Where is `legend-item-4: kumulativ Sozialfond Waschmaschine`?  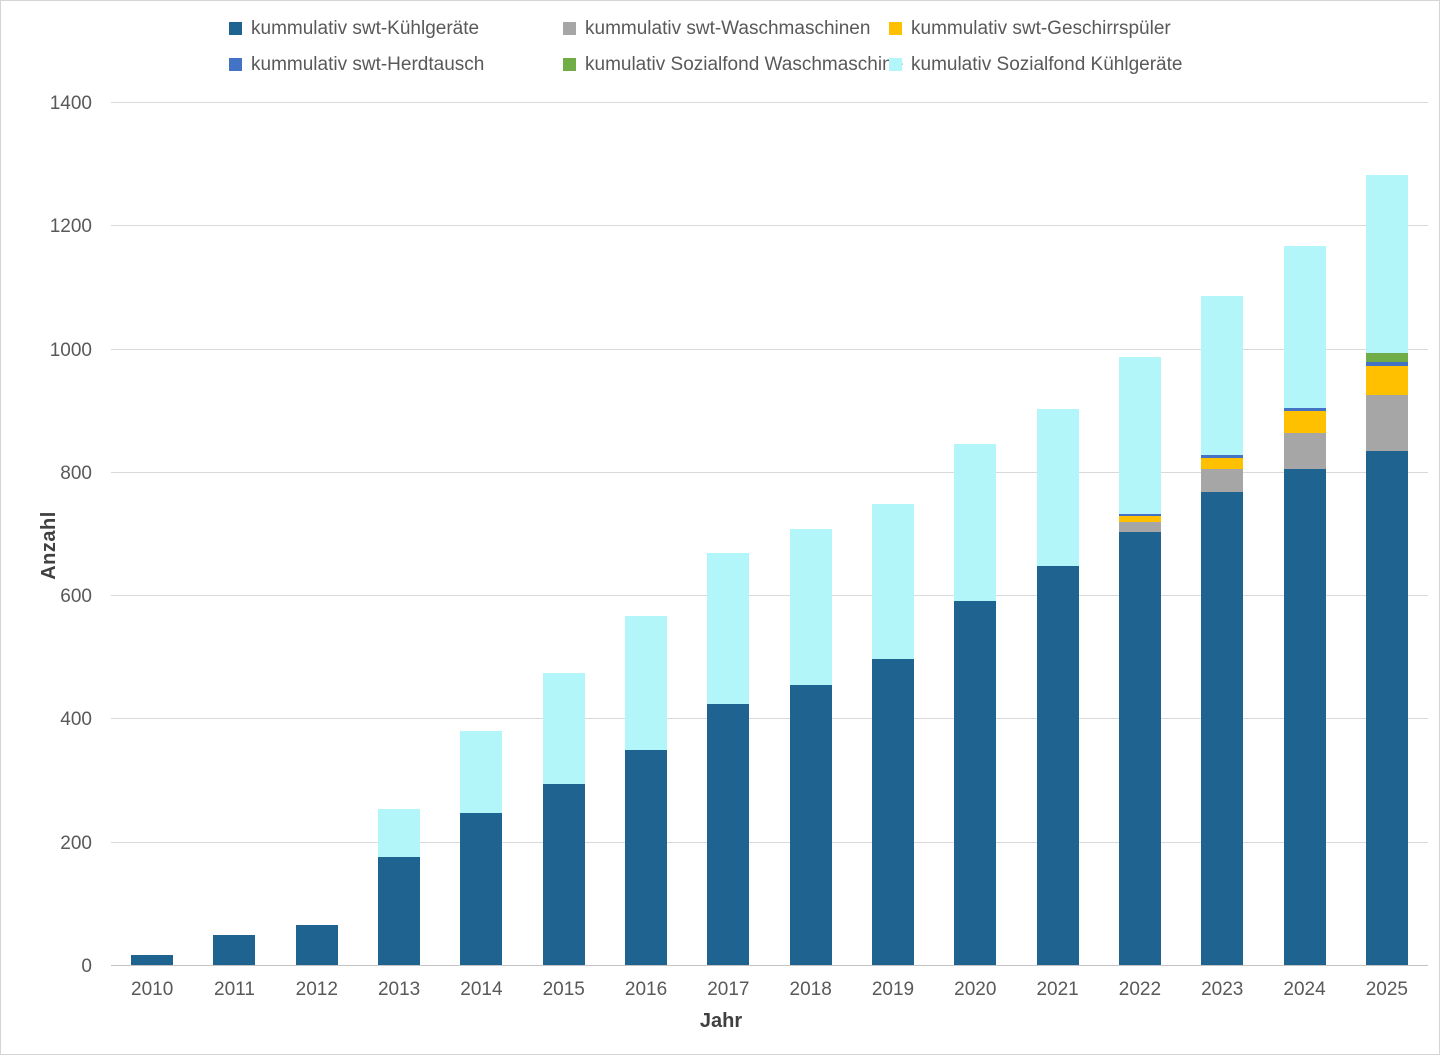
legend-item-4: kumulativ Sozialfond Waschmaschine is located at coordinates (733, 64).